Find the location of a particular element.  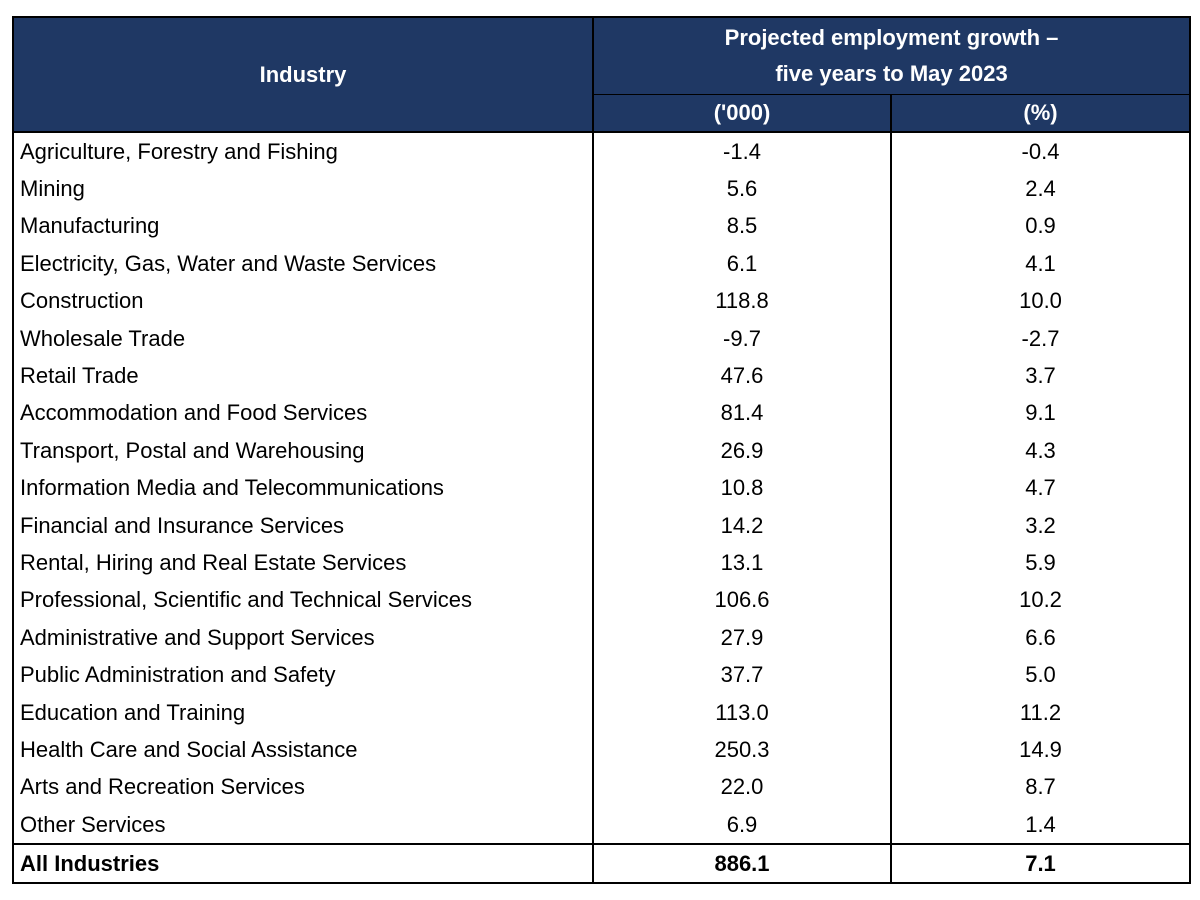

table-footer: All Industries 886.1 7.1 is located at coordinates (602, 864).